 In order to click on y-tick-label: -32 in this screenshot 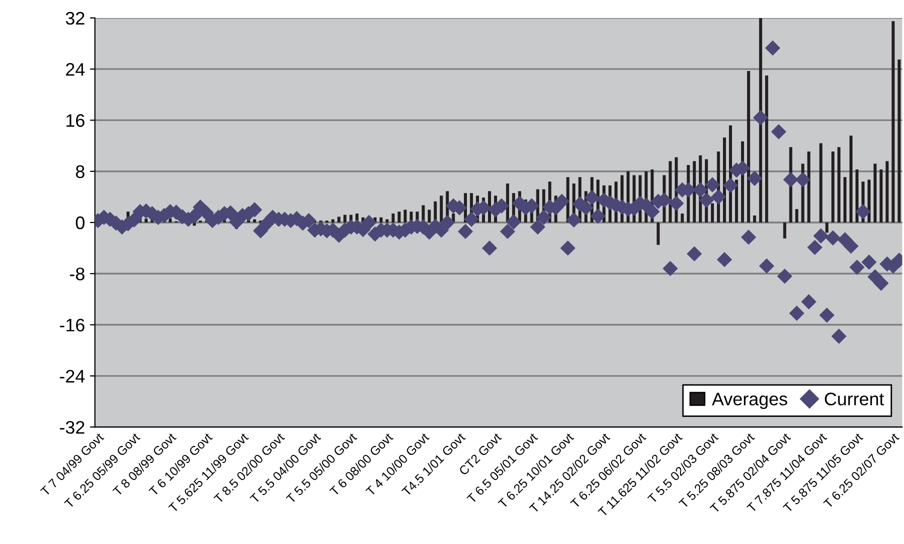, I will do `click(72, 427)`.